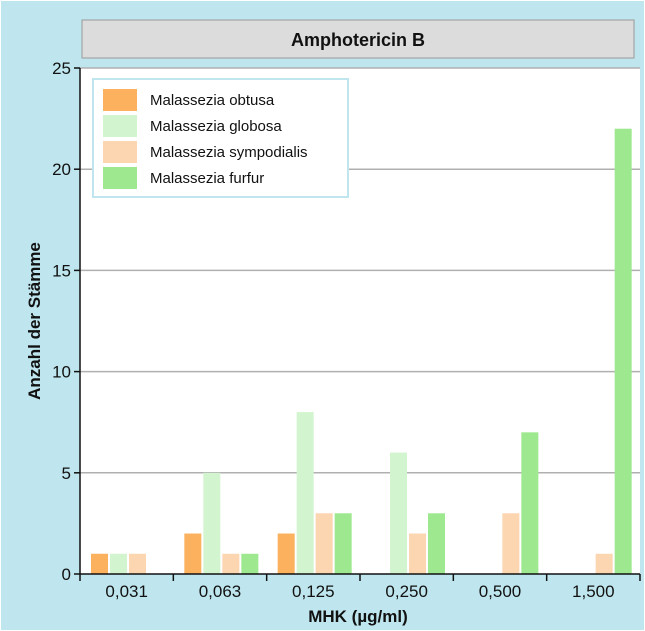 The image size is (645, 631). What do you see at coordinates (212, 100) in the screenshot?
I see `legend-label: Malassezia obtusa` at bounding box center [212, 100].